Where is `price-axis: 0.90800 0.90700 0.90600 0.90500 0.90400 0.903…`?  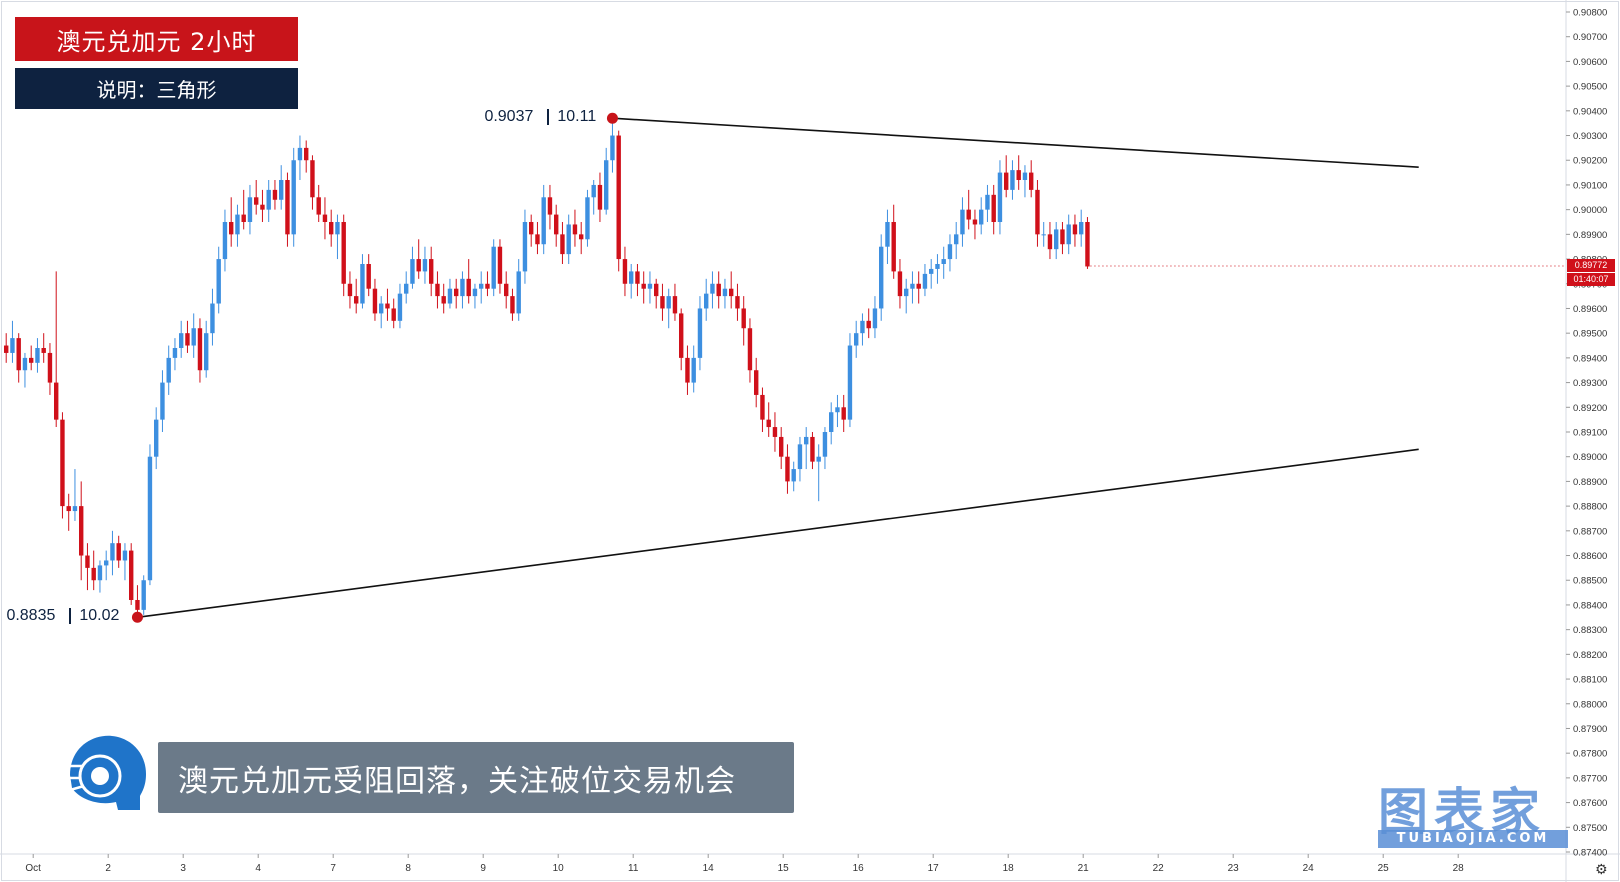
price-axis: 0.90800 0.90700 0.90600 0.90500 0.90400 0.903… is located at coordinates (1586, 433).